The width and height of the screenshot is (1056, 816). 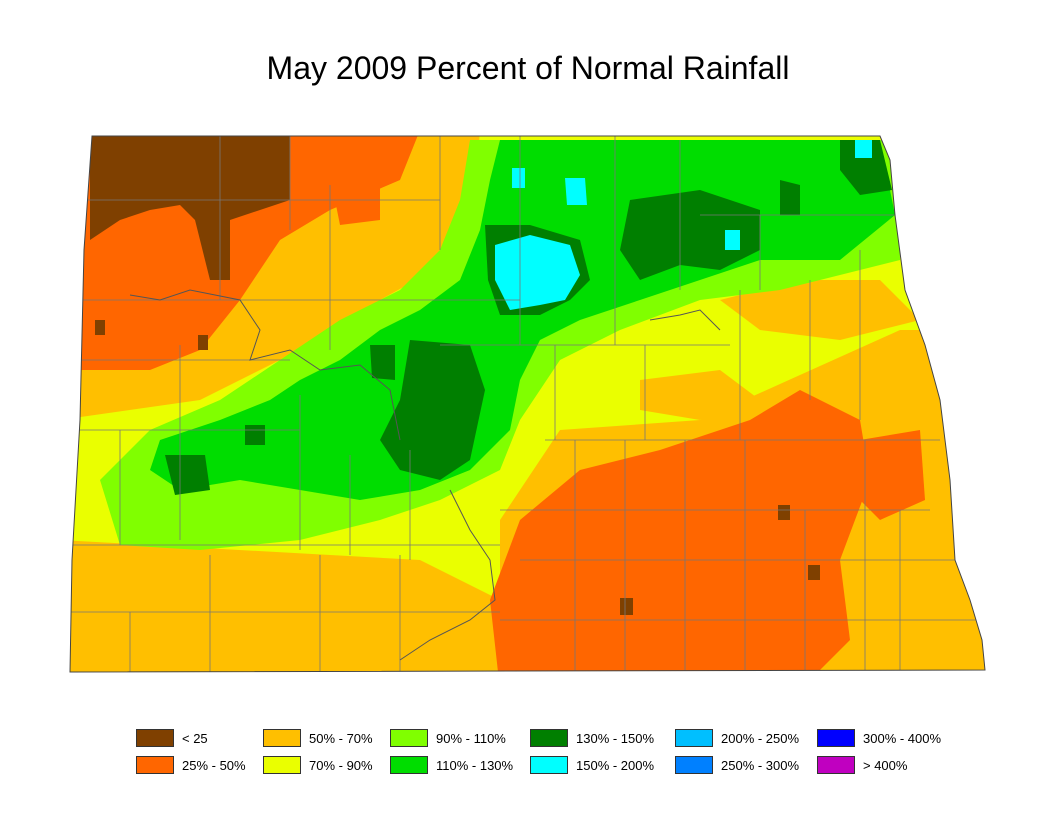 What do you see at coordinates (902, 738) in the screenshot?
I see `legend-label: 300% - 400%` at bounding box center [902, 738].